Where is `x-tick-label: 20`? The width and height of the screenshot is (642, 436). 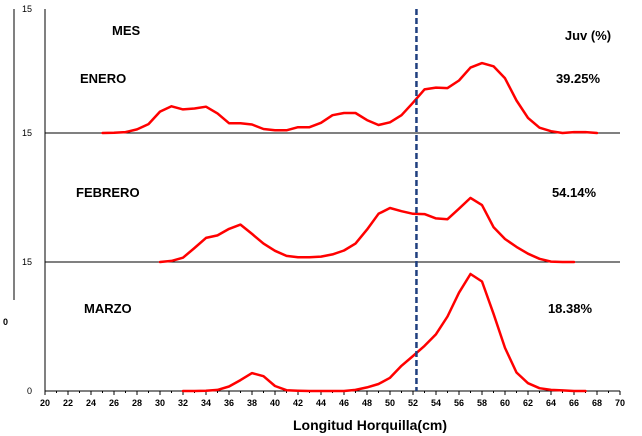
x-tick-label: 20 is located at coordinates (45, 403).